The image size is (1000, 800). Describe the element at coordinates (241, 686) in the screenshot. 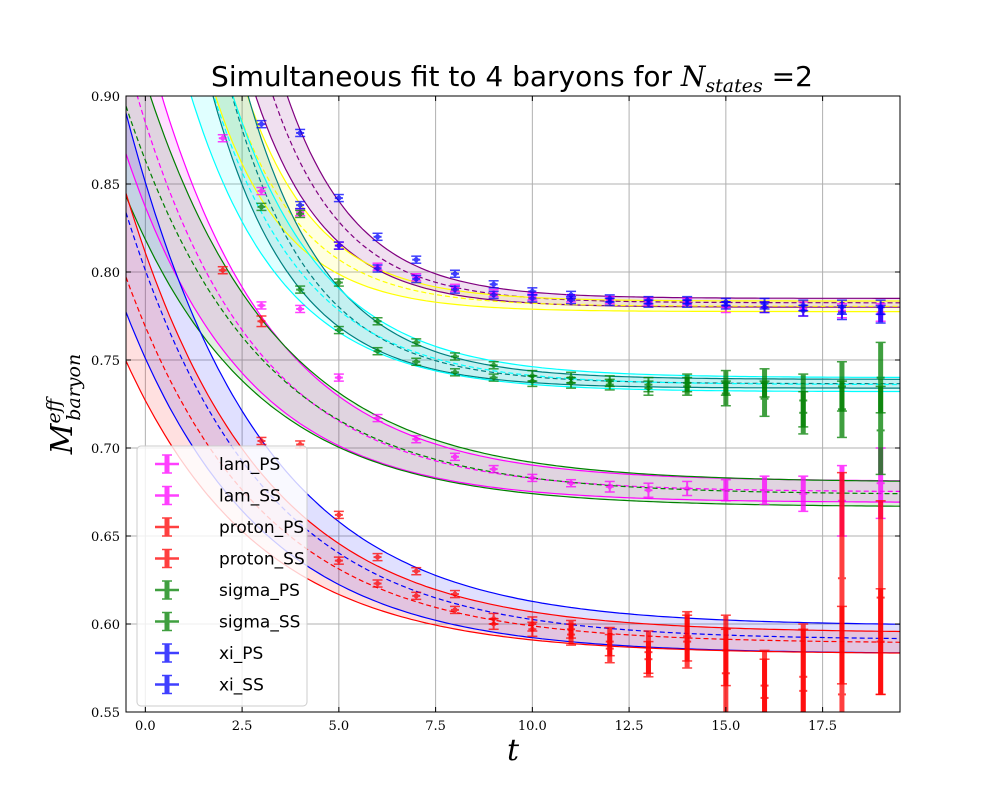

I see `legend-label: xi_SS` at that location.